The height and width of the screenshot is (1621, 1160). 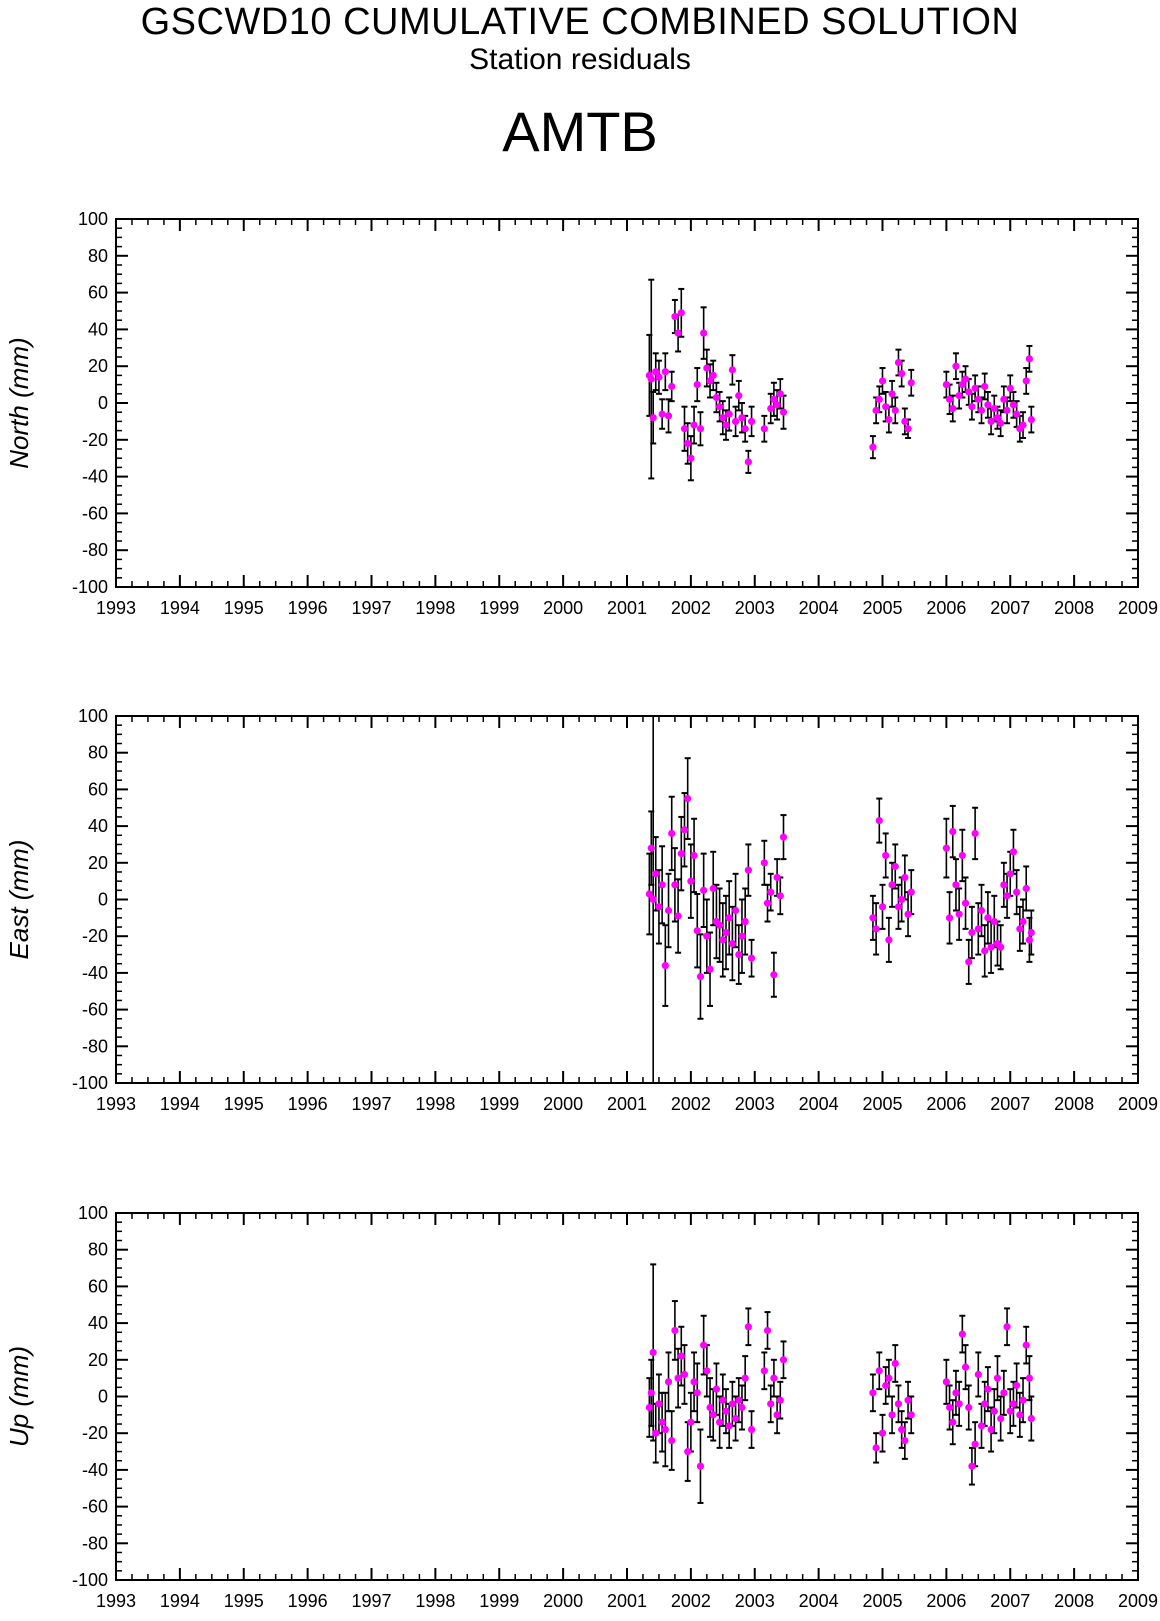 What do you see at coordinates (755, 1104) in the screenshot?
I see `x-tick-label: 2003` at bounding box center [755, 1104].